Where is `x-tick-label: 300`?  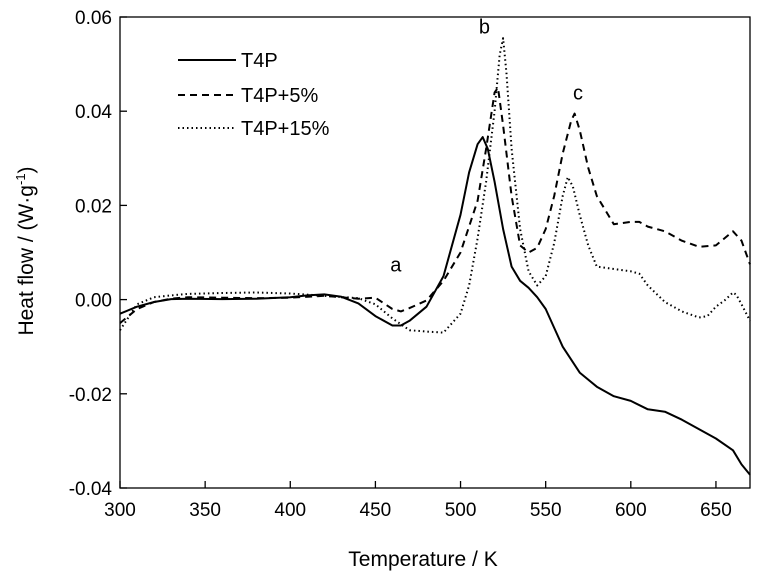
x-tick-label: 300 is located at coordinates (120, 510).